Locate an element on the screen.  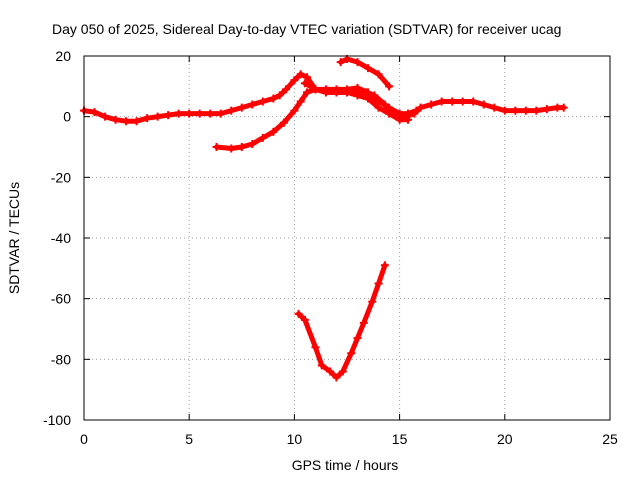
x-tick-label: 15 is located at coordinates (400, 439).